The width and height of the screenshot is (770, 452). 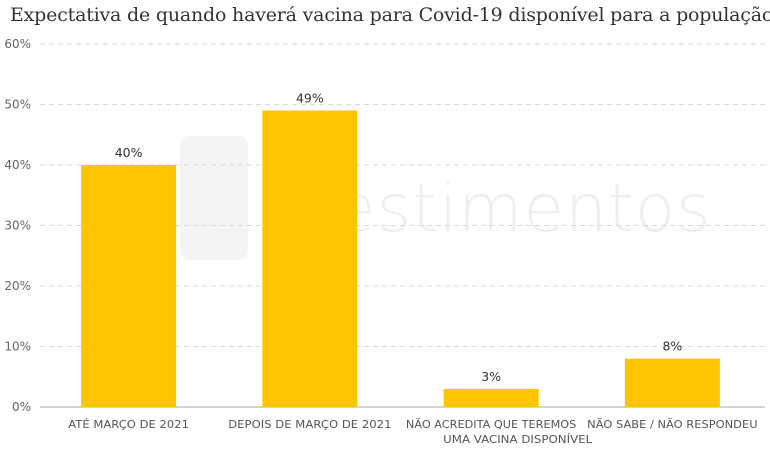 What do you see at coordinates (21, 407) in the screenshot?
I see `y-tick-label: 0%` at bounding box center [21, 407].